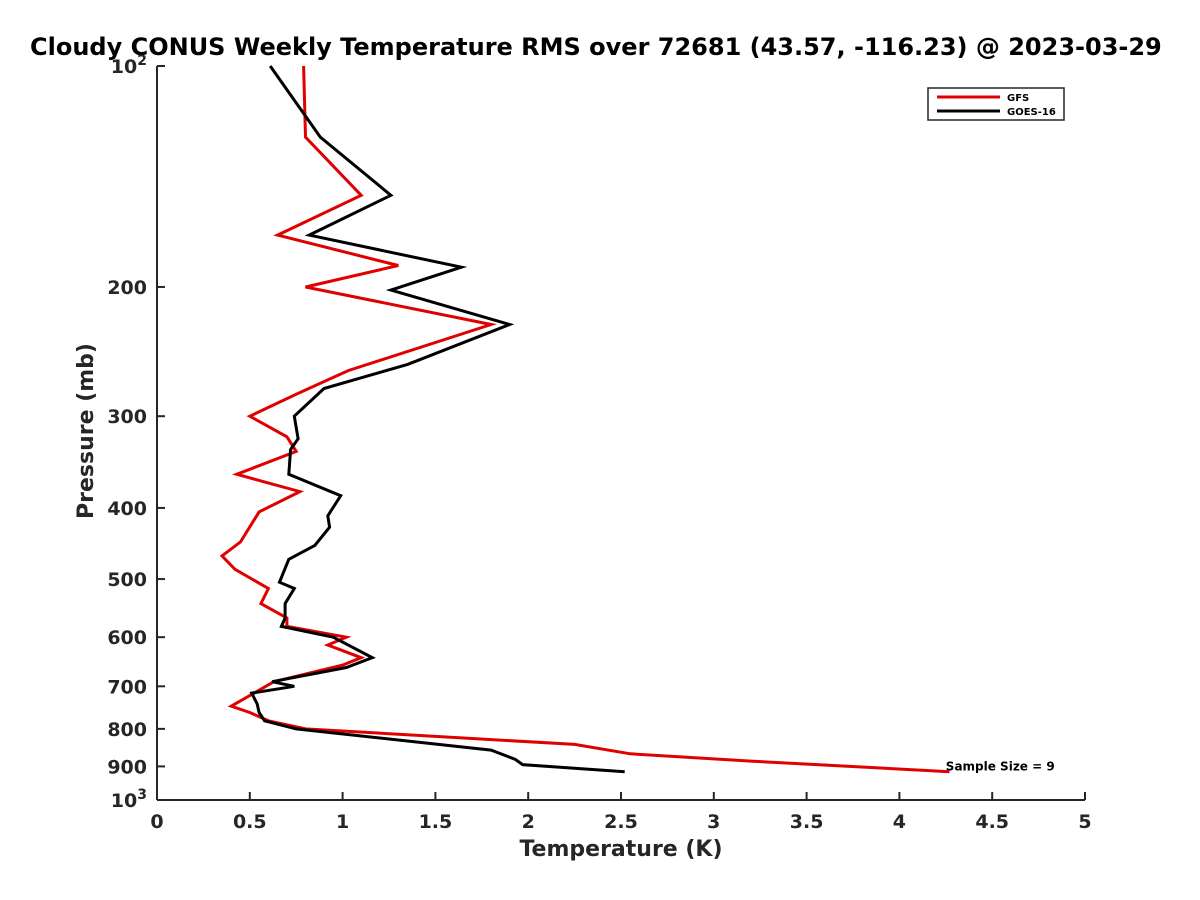 This screenshot has height=900, width=1200. Describe the element at coordinates (127, 638) in the screenshot. I see `y-tick-label: 600` at that location.